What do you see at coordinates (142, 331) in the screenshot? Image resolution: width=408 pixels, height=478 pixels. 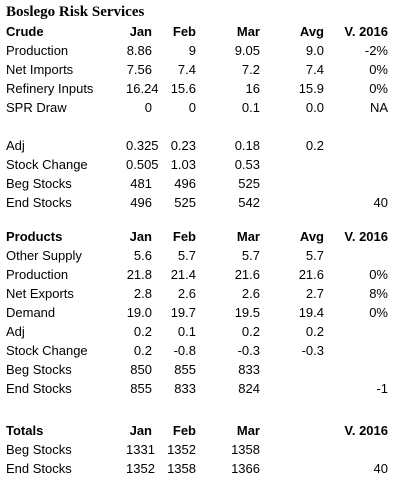 I see `cell-jan: 0.2` at bounding box center [142, 331].